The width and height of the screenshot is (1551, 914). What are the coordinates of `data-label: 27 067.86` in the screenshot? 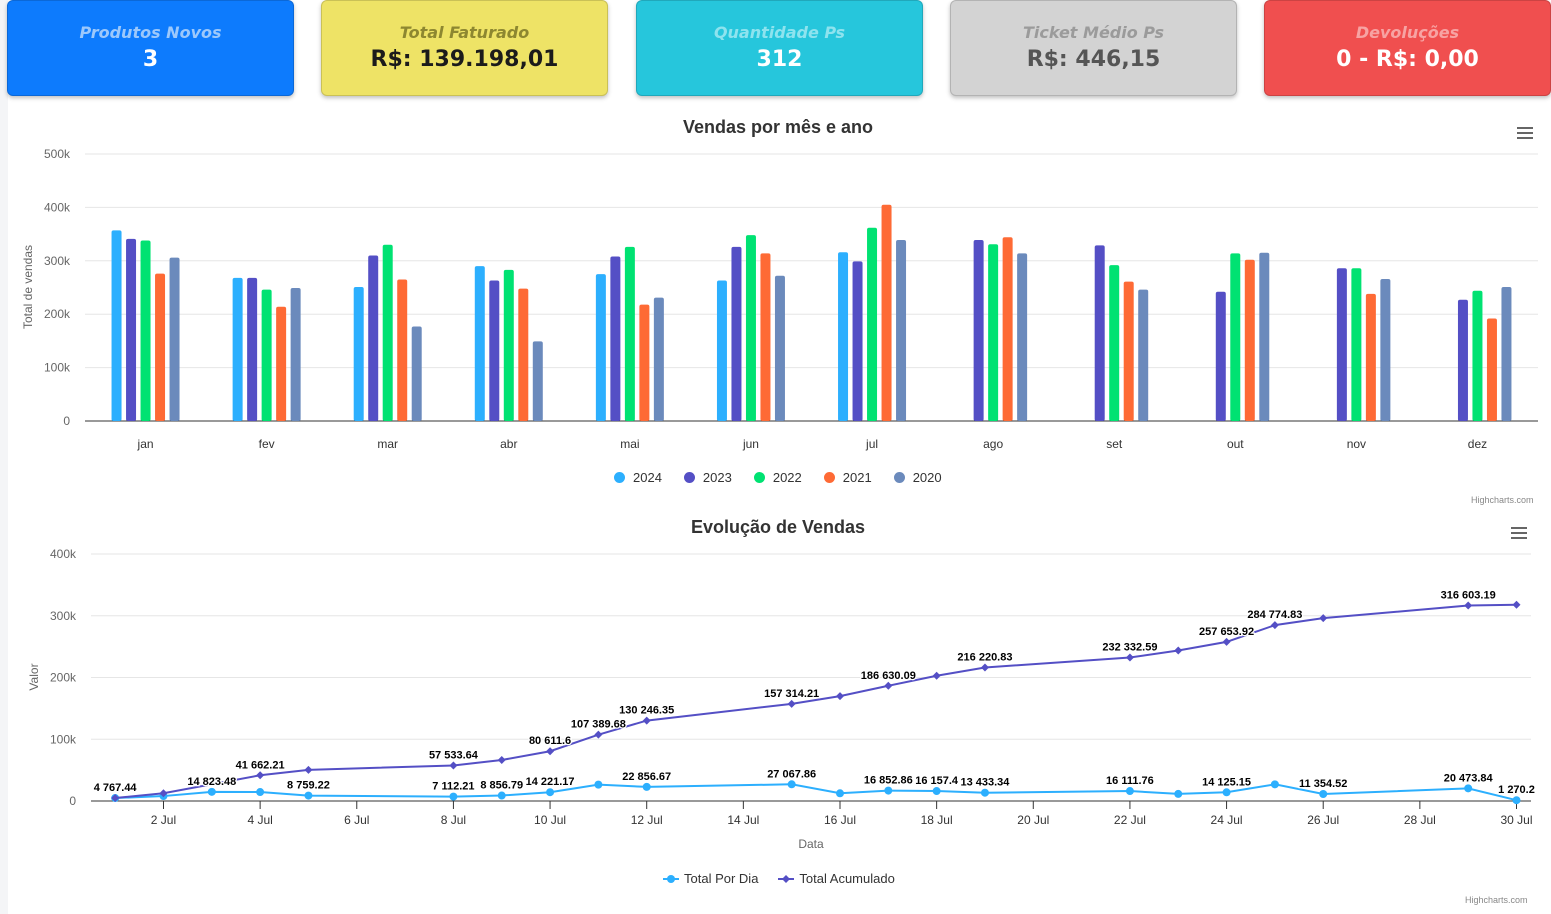 It's located at (791, 774).